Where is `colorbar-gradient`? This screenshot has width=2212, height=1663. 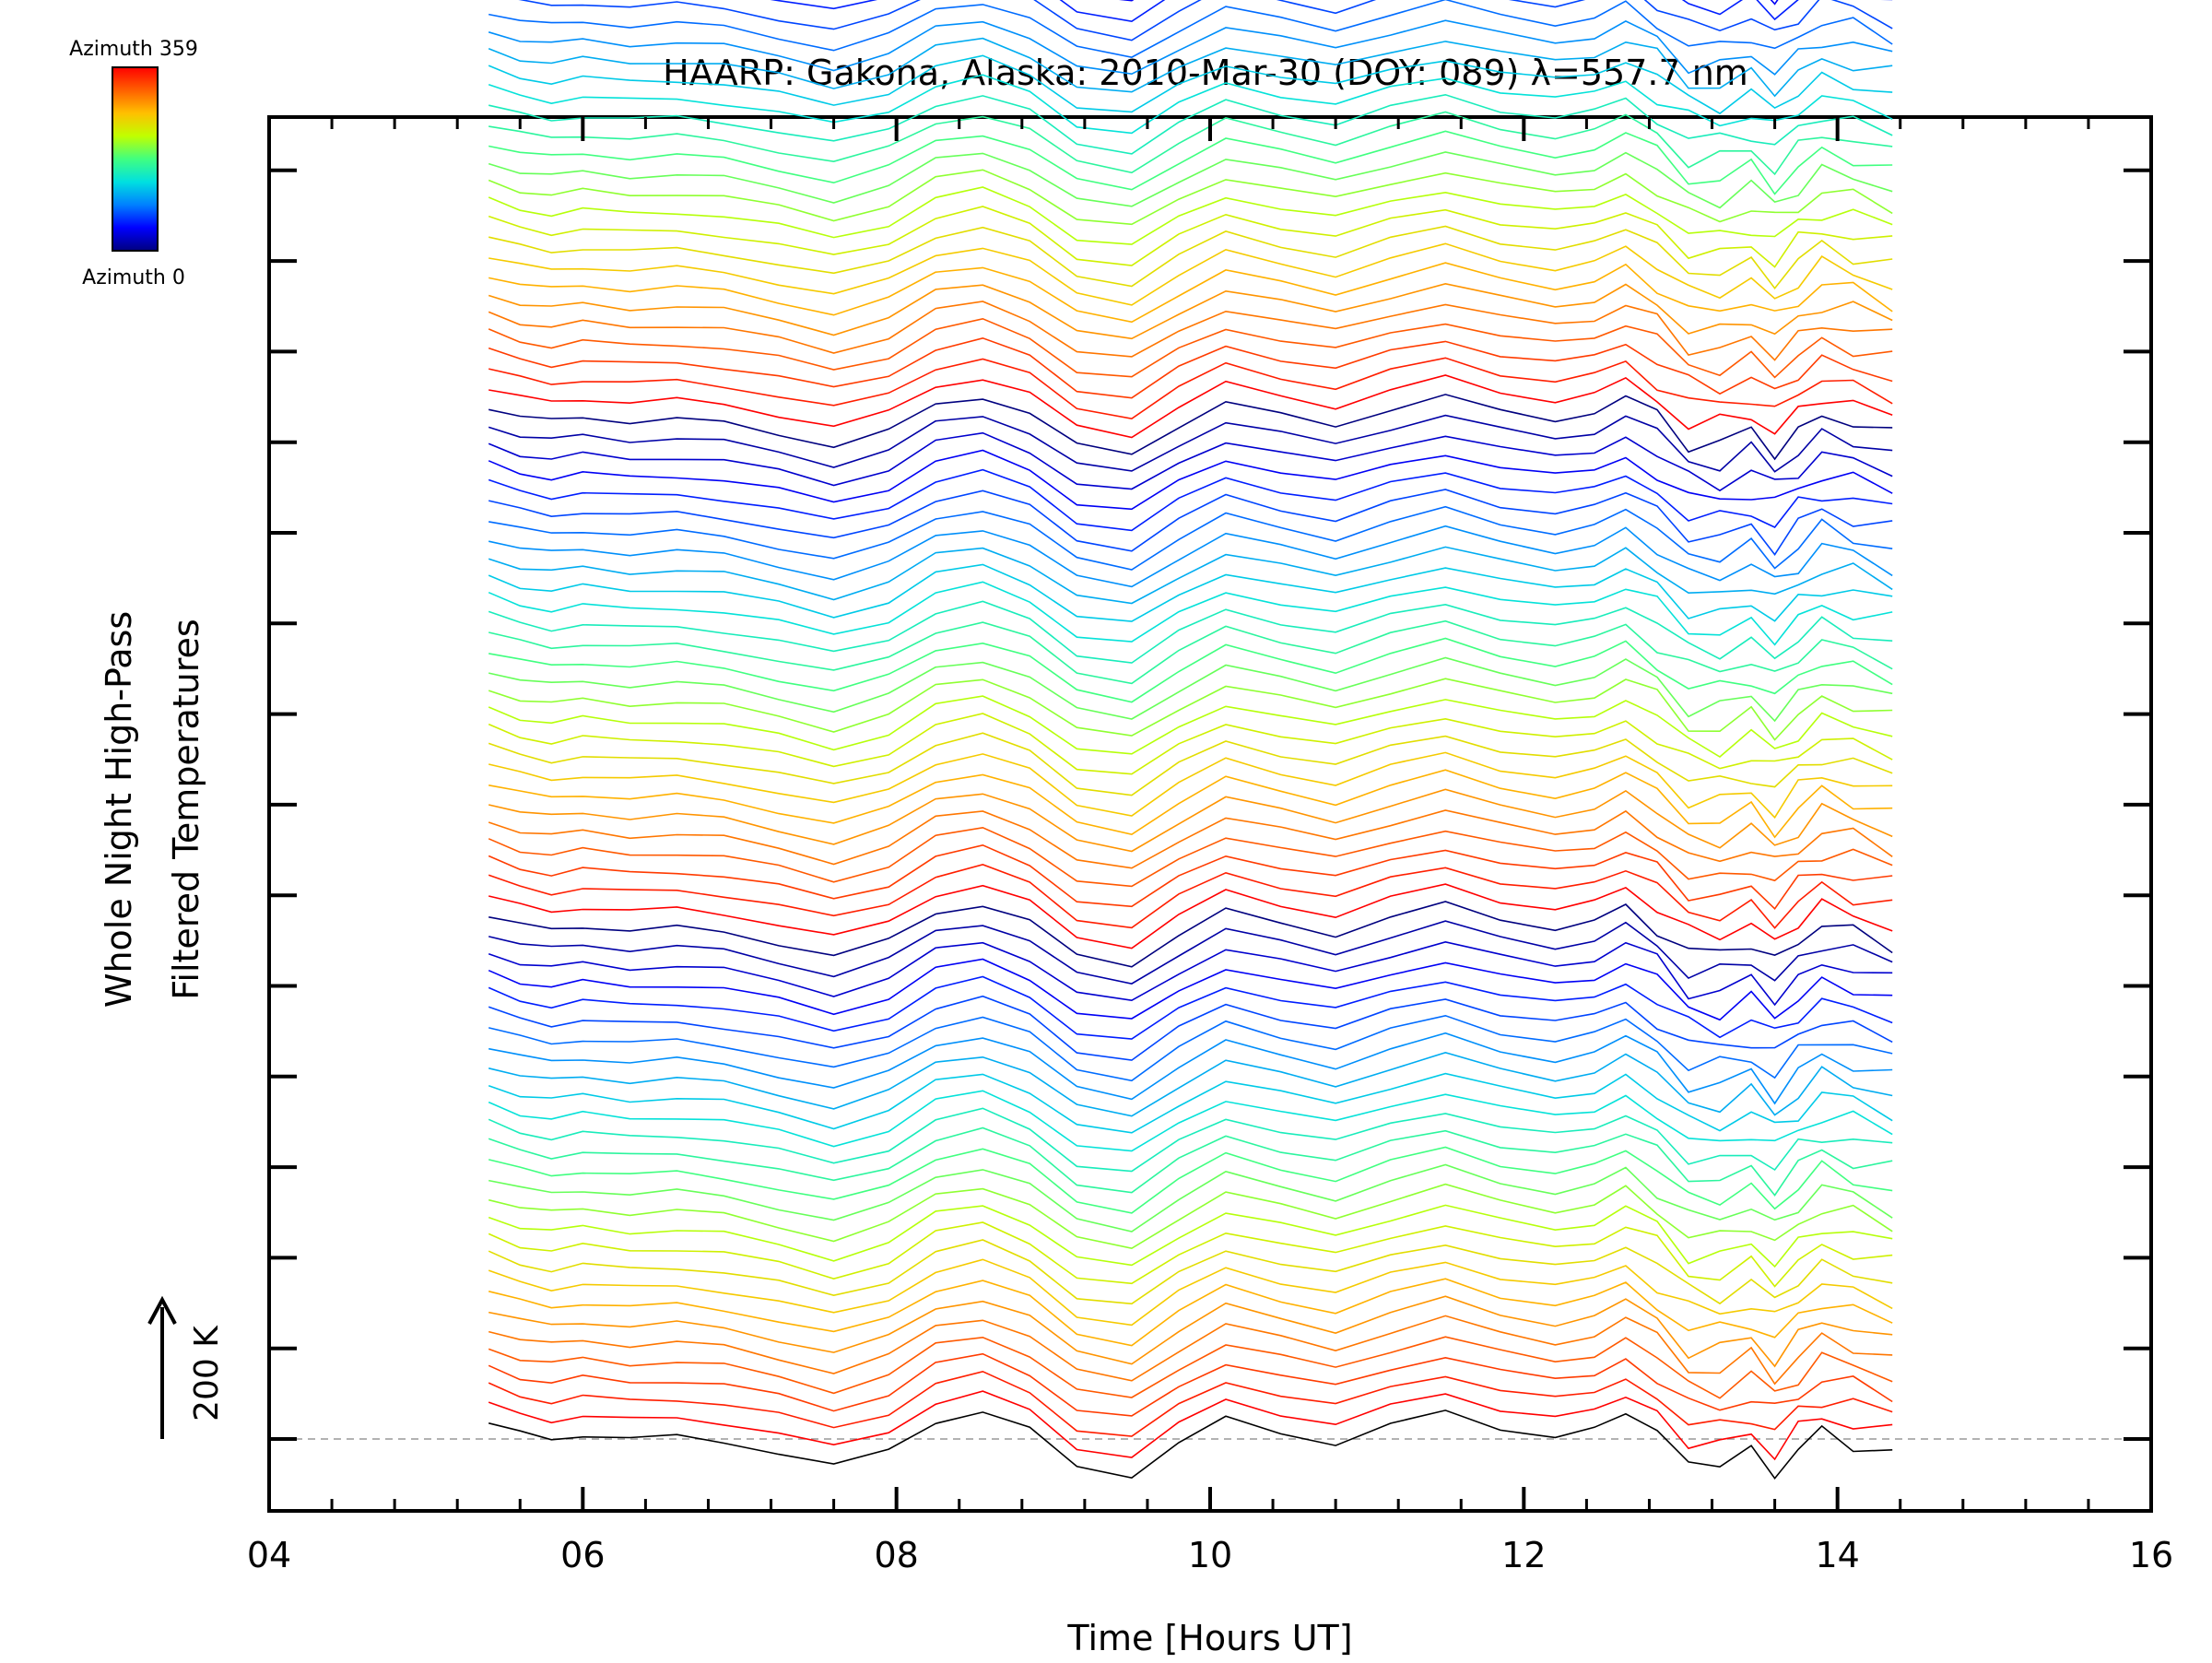 colorbar-gradient is located at coordinates (135, 159).